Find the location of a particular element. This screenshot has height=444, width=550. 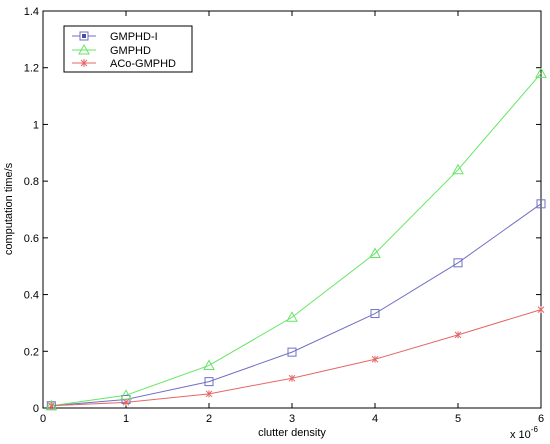

y-tick-label: 1.2 is located at coordinates (31, 69).